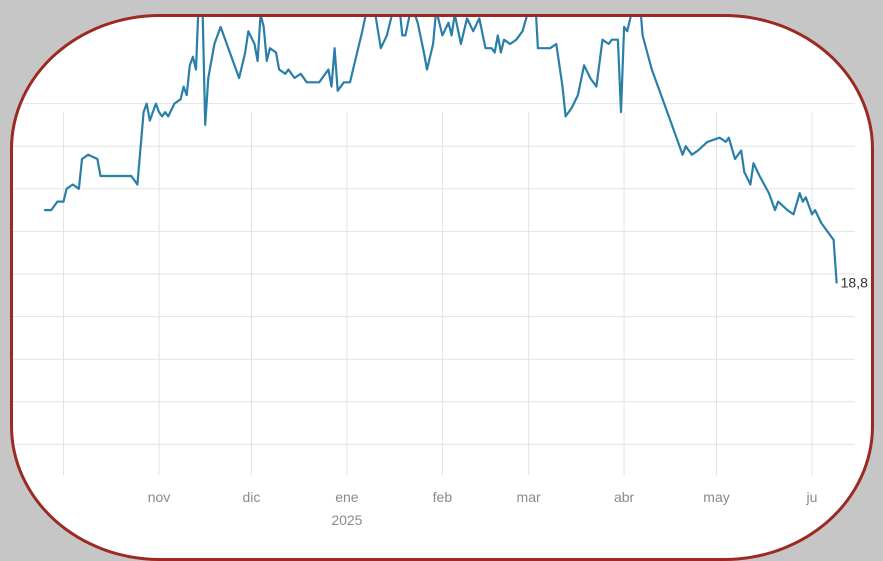 The image size is (883, 561). I want to click on x-tick-label: dic, so click(251, 497).